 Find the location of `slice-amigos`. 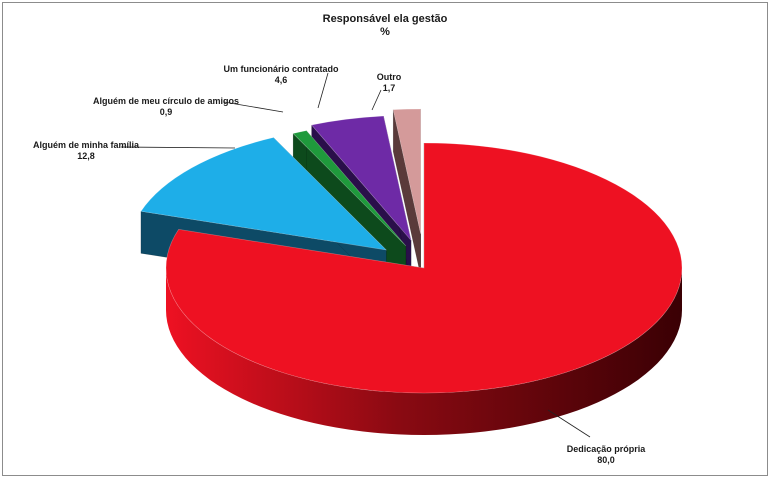

slice-amigos is located at coordinates (349, 188).